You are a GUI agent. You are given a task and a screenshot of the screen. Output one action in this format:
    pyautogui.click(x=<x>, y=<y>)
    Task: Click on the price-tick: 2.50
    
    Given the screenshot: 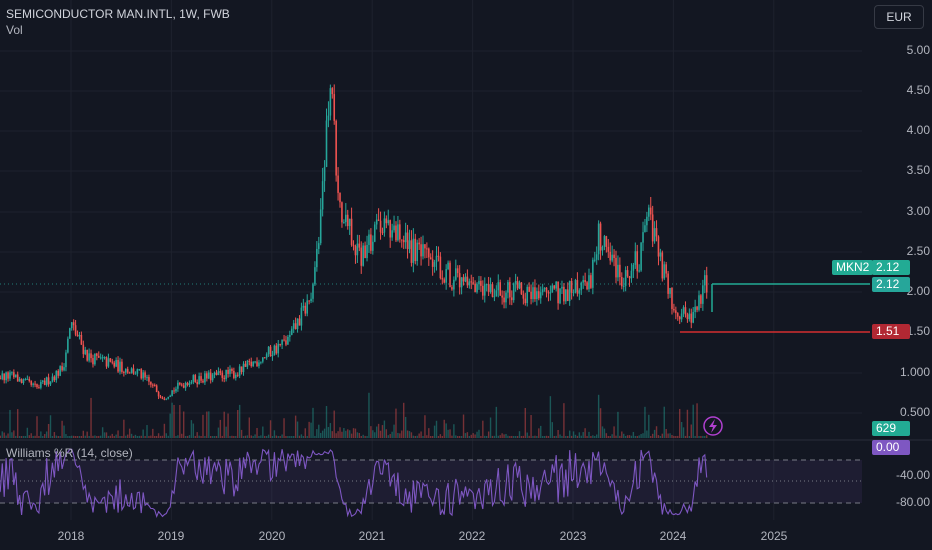 What is the action you would take?
    pyautogui.click(x=918, y=251)
    